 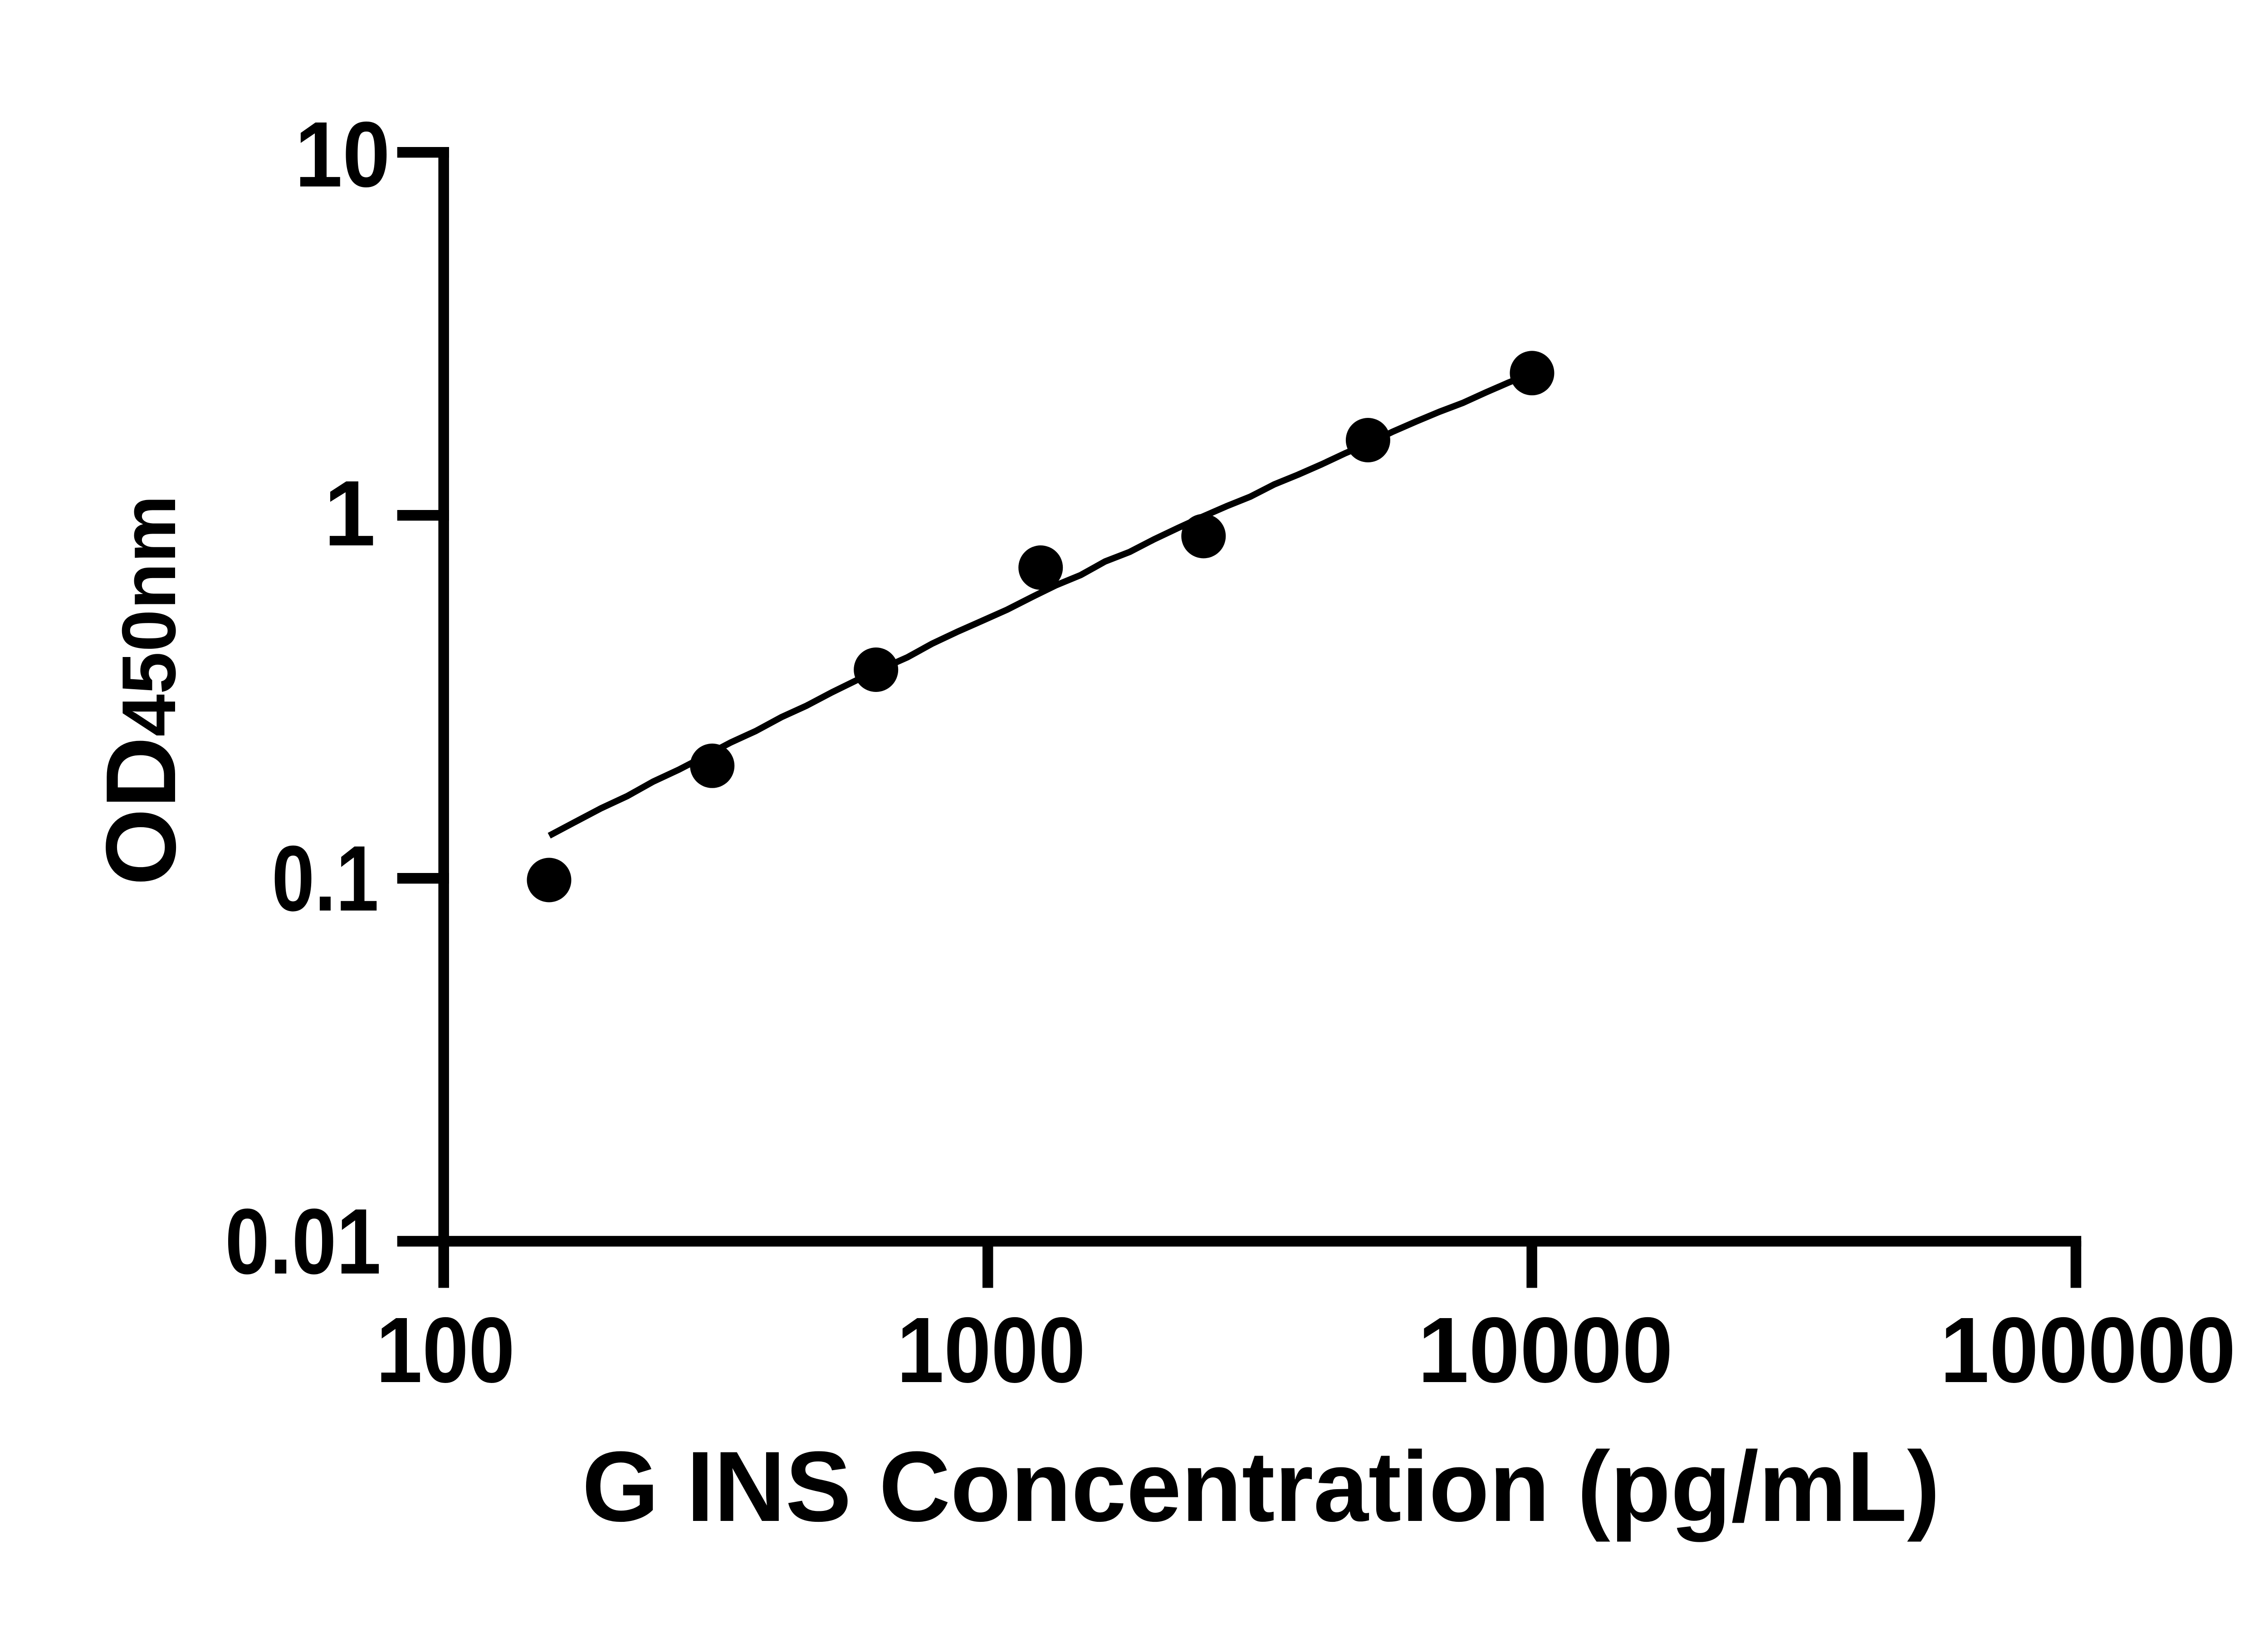 I want to click on svg-text: OD450nm, so click(x=141, y=690).